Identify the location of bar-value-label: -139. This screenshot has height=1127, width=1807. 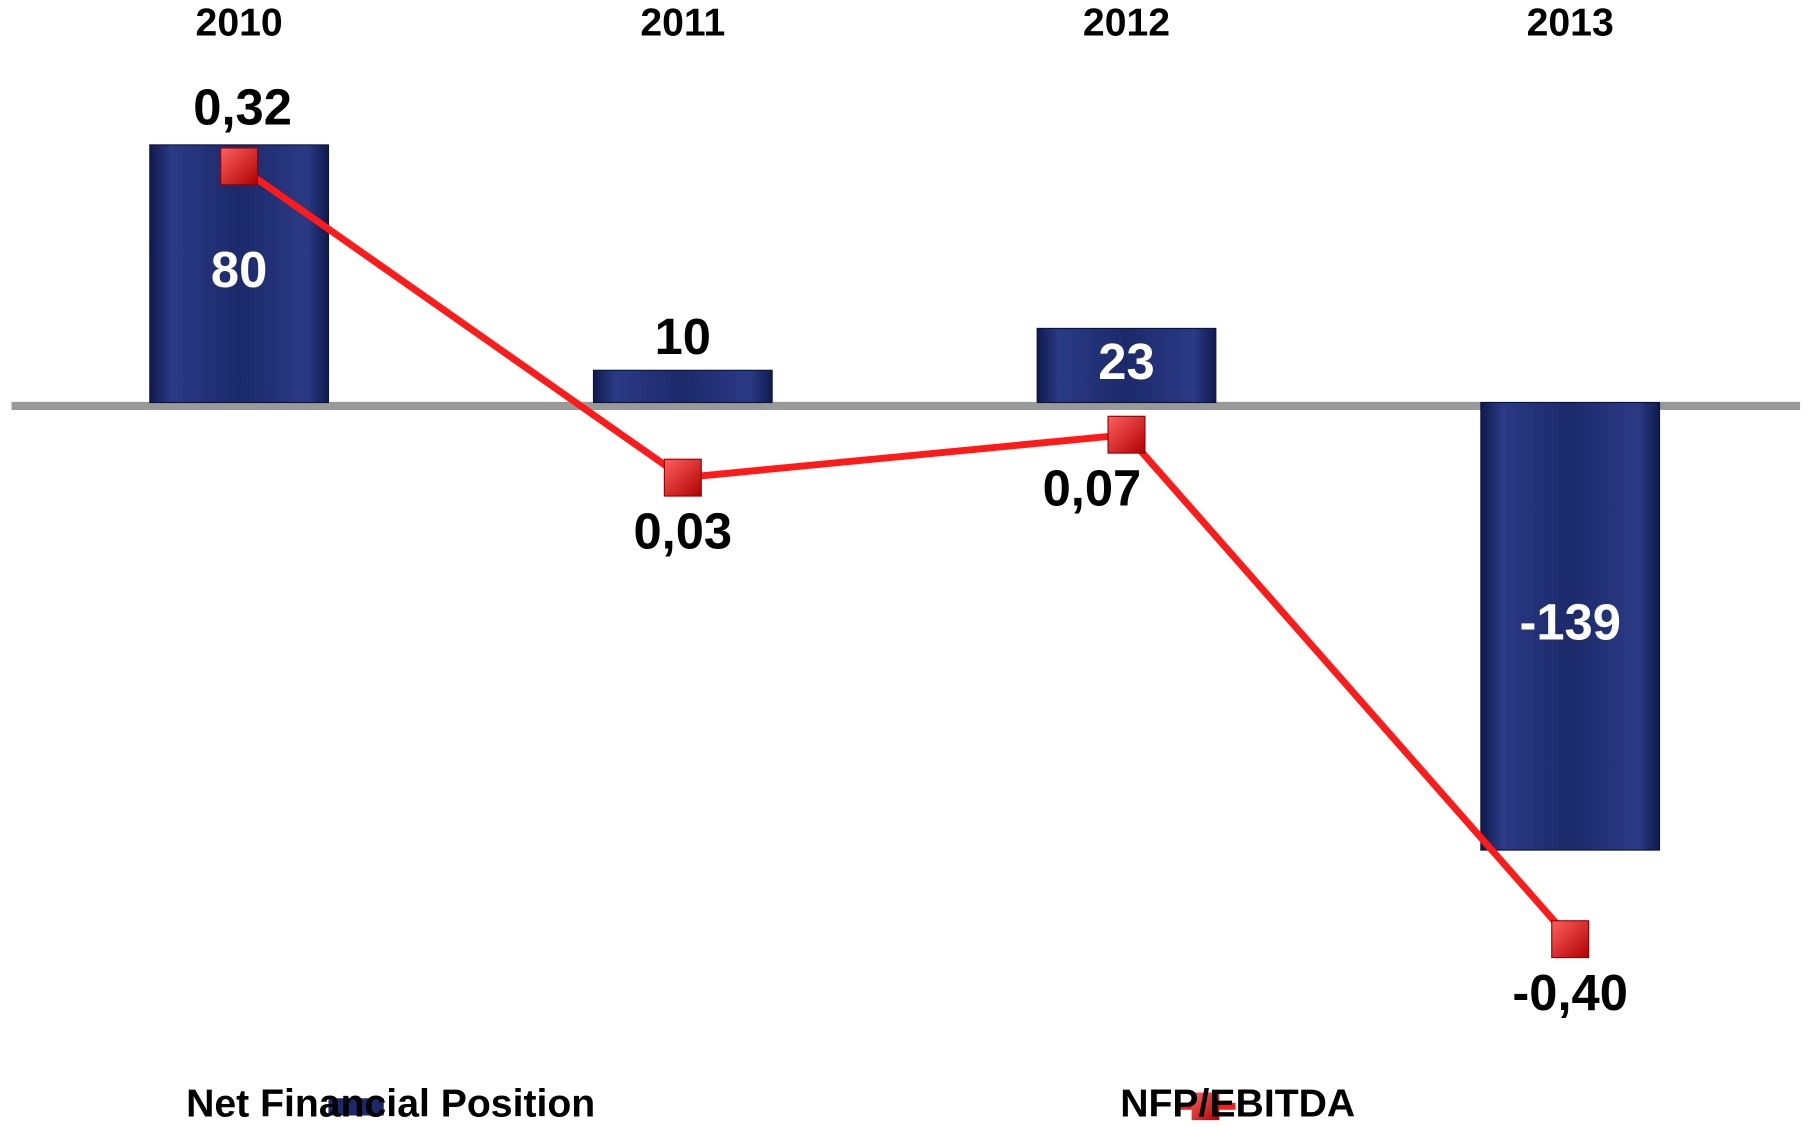
(1569, 622).